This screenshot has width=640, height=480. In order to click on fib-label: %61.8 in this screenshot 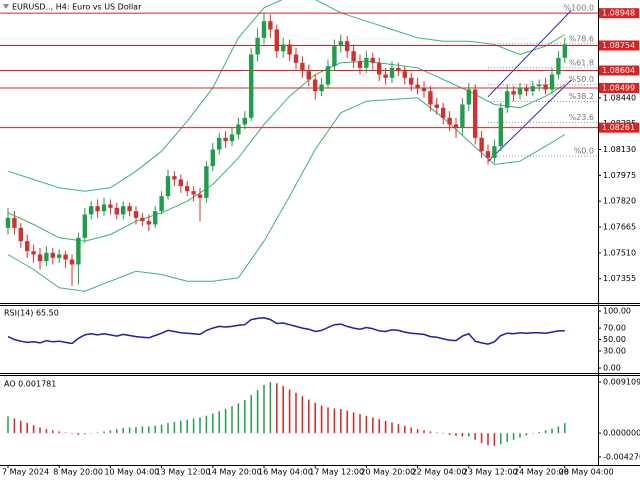, I will do `click(581, 62)`.